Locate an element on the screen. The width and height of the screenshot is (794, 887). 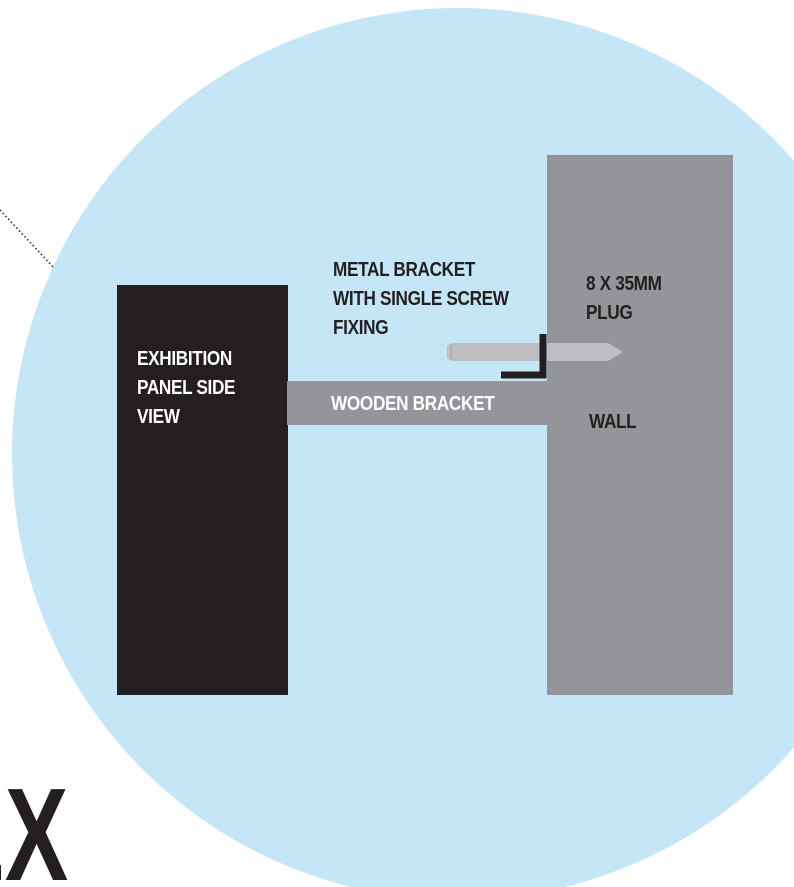
wooden-bracket-label-line: WOODEN BRACKET is located at coordinates (413, 404).